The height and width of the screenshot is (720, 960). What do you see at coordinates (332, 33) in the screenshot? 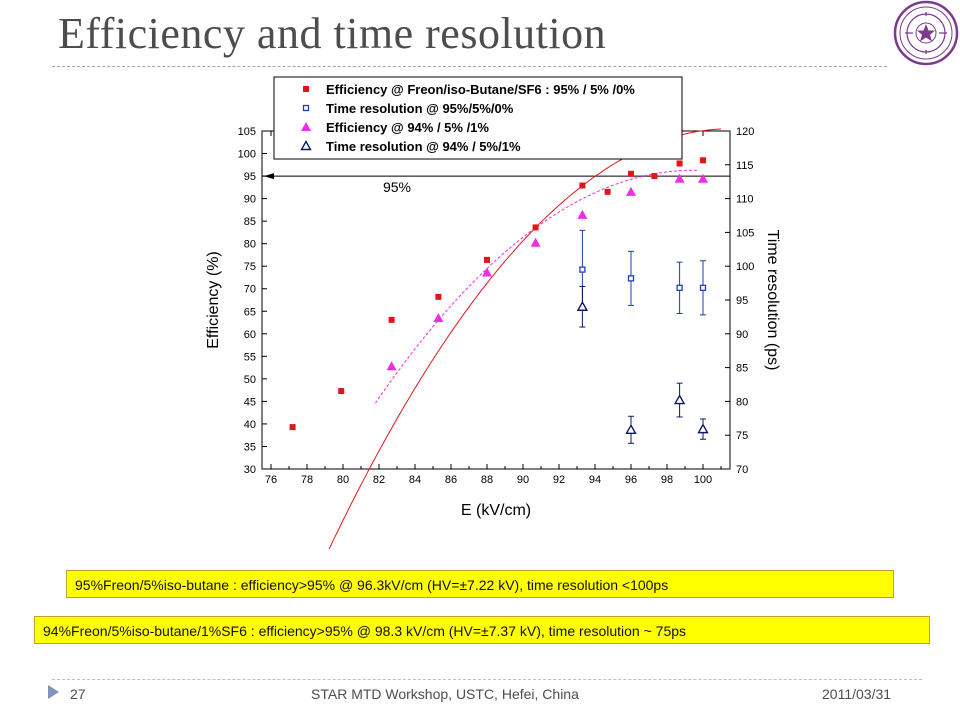
I see `slide-title: Efficiency and time resolution` at bounding box center [332, 33].